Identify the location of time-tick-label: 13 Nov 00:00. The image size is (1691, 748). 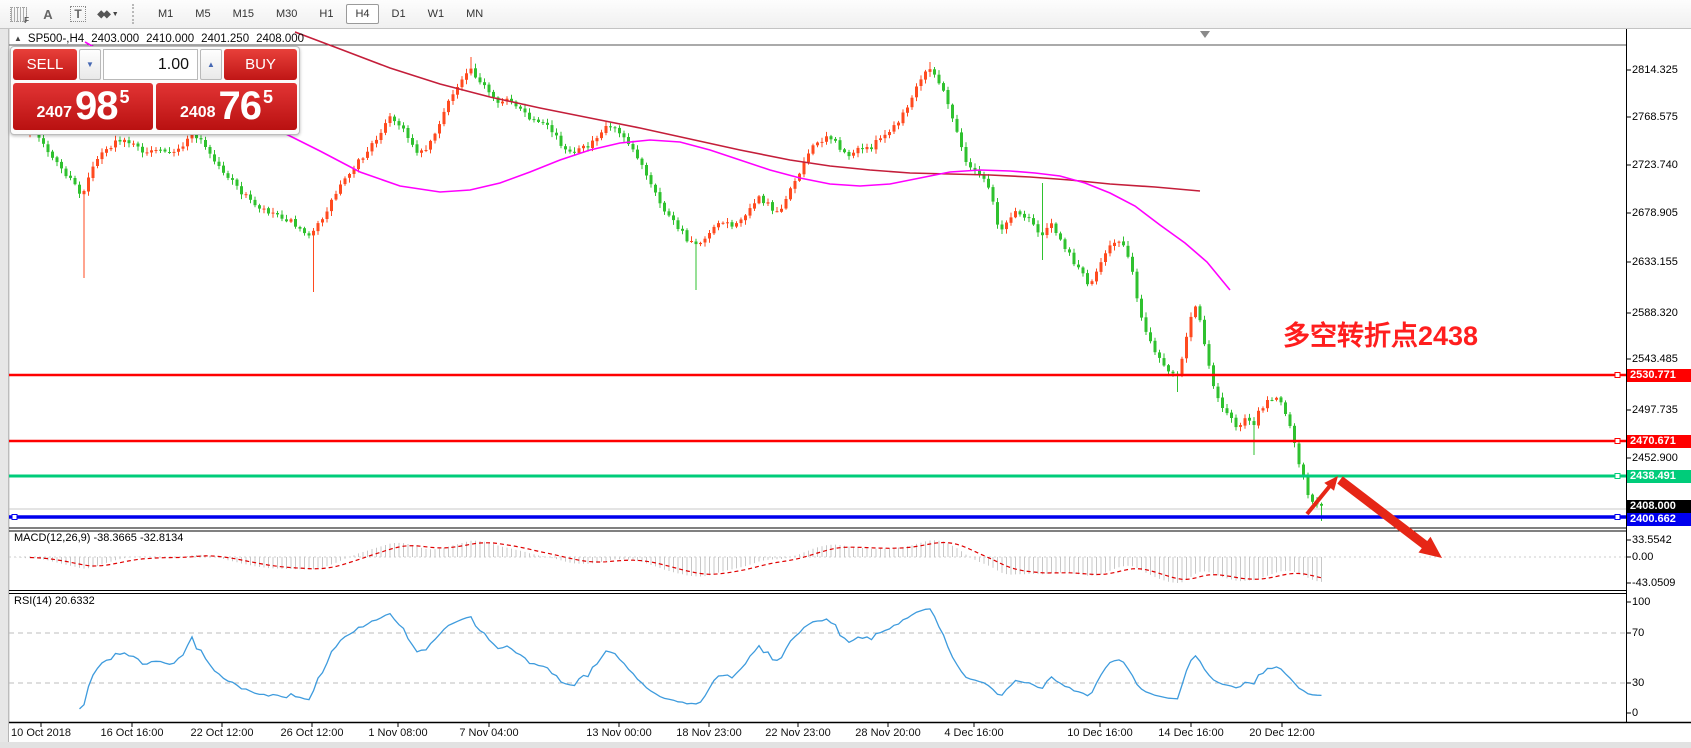
(619, 733).